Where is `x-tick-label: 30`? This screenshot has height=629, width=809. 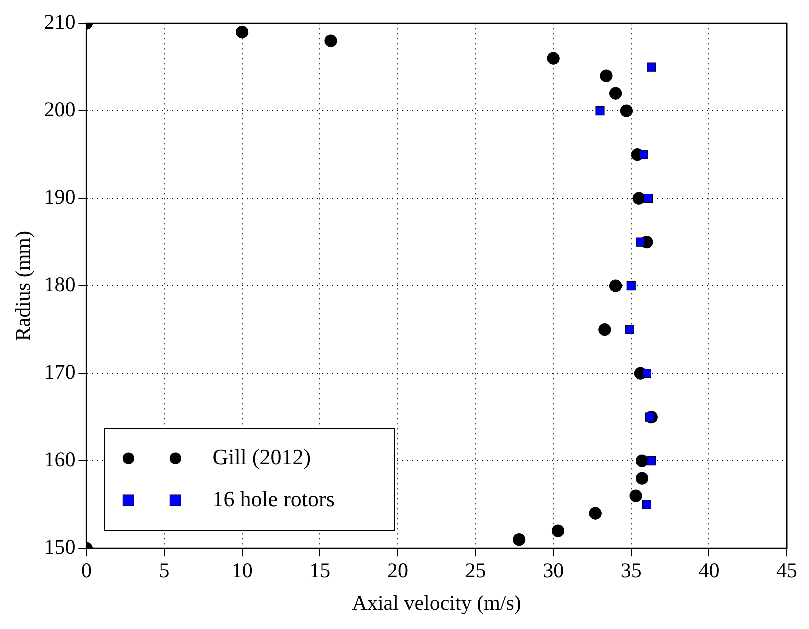
x-tick-label: 30 is located at coordinates (553, 570).